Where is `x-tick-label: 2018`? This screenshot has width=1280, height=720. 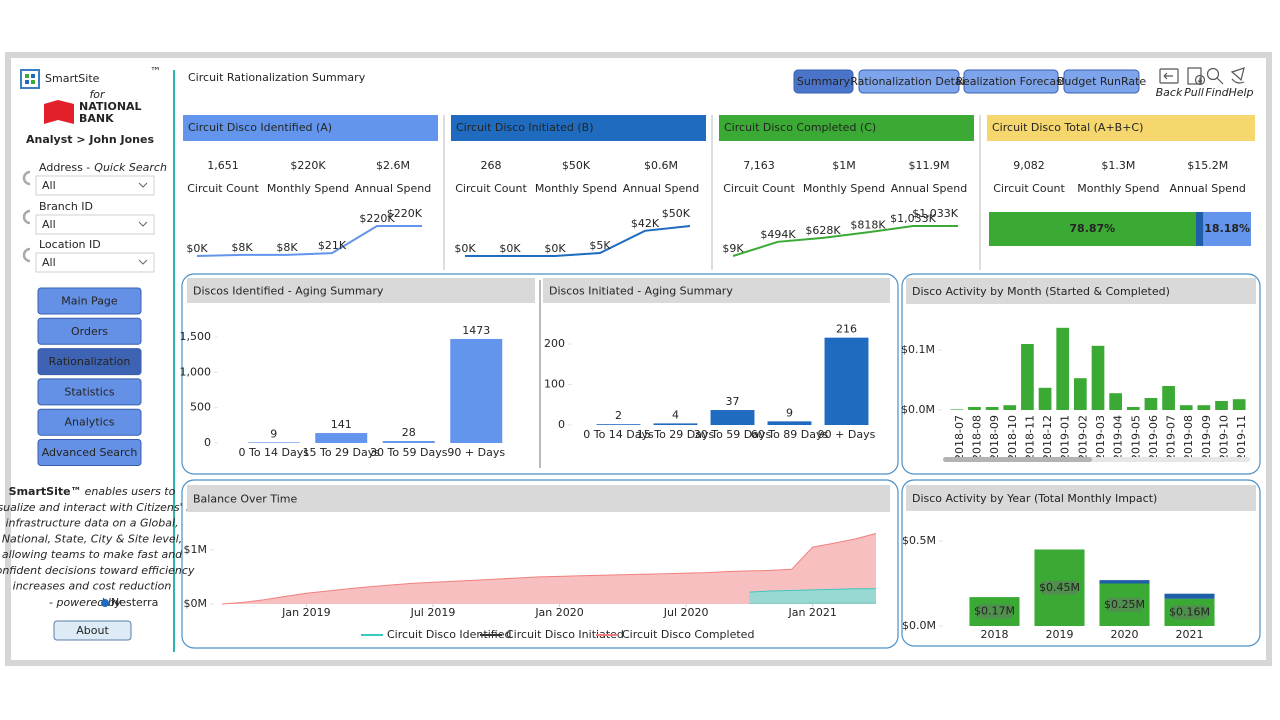
x-tick-label: 2018 is located at coordinates (995, 634).